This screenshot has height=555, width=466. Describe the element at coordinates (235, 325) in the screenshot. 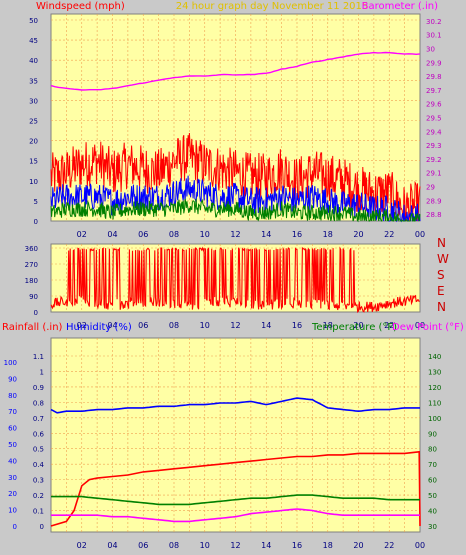

I see `direction-x-tick-label: 12` at that location.